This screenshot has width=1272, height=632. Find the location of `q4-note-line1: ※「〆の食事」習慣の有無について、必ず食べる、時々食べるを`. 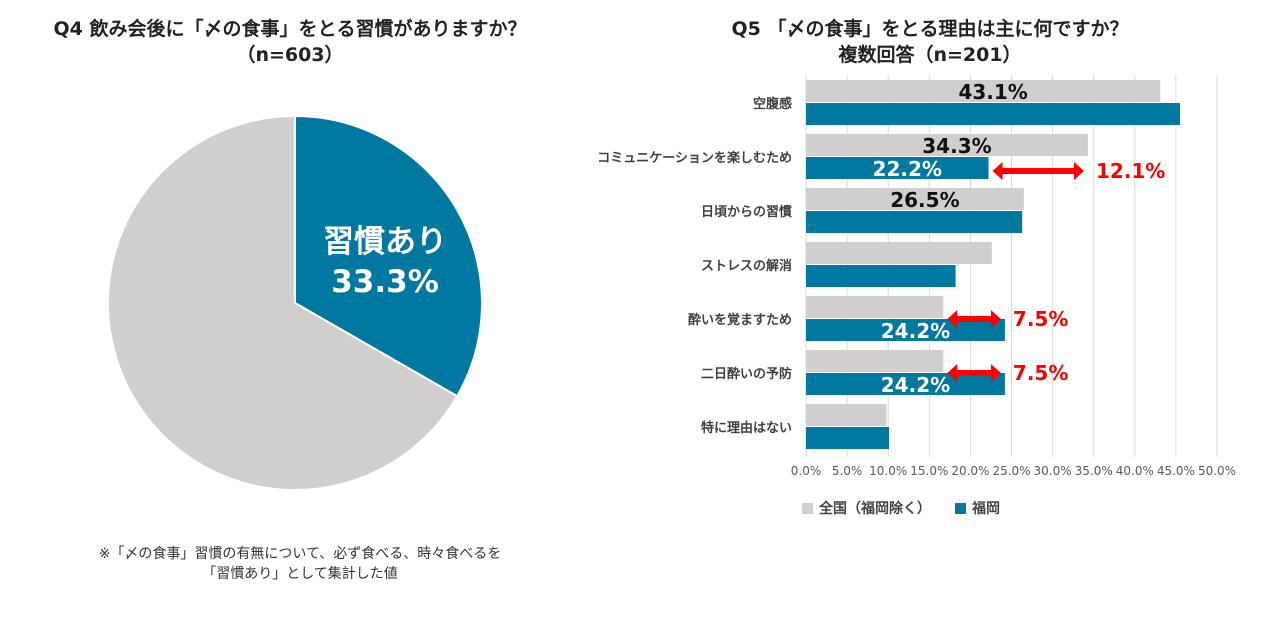

q4-note-line1: ※「〆の食事」習慣の有無について、必ず食べる、時々食べるを is located at coordinates (300, 554).